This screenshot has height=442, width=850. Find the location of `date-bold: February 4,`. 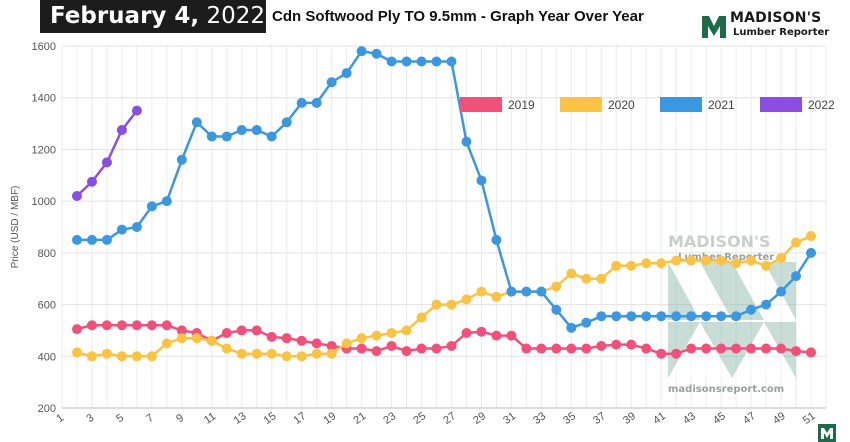

date-bold: February 4, is located at coordinates (125, 16).